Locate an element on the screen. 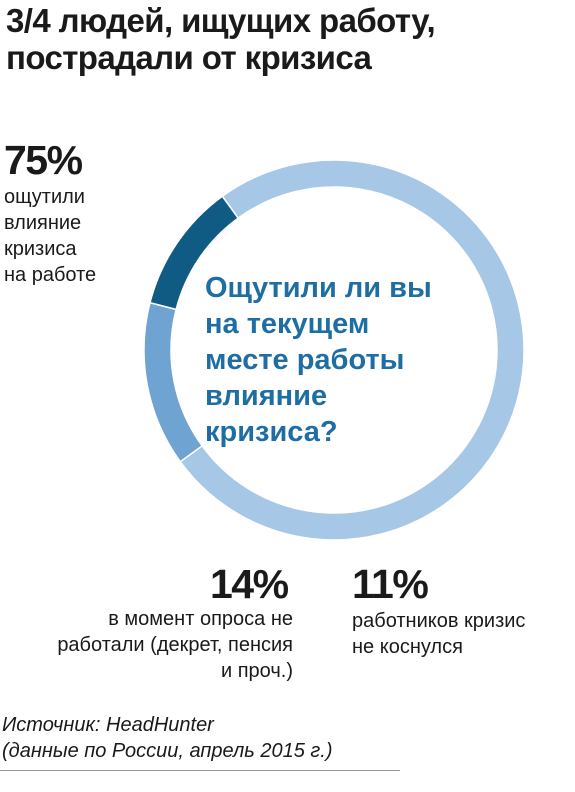 Image resolution: width=575 pixels, height=792 pixels. affected-description-line: ощутили is located at coordinates (44, 197).